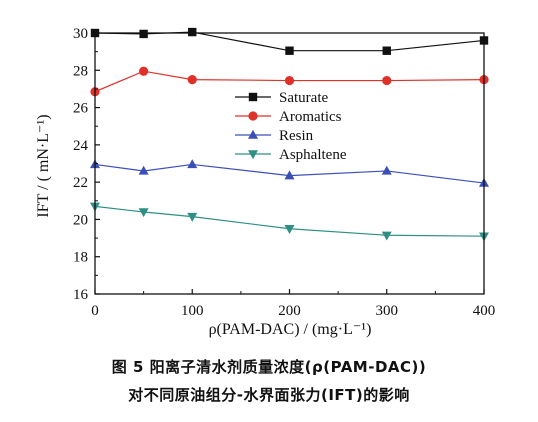  What do you see at coordinates (269, 367) in the screenshot?
I see `figure-caption-line-1: 图 5 阳离子清水剂质量浓度(ρ(PAM-DAC))` at bounding box center [269, 367].